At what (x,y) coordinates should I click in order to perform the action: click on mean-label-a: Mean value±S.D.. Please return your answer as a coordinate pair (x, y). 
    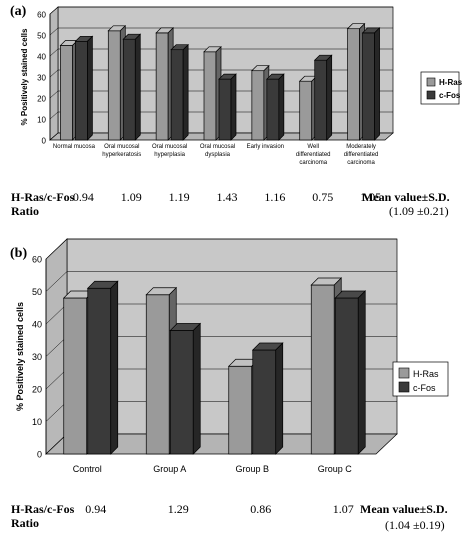
    Looking at the image, I should click on (406, 197).